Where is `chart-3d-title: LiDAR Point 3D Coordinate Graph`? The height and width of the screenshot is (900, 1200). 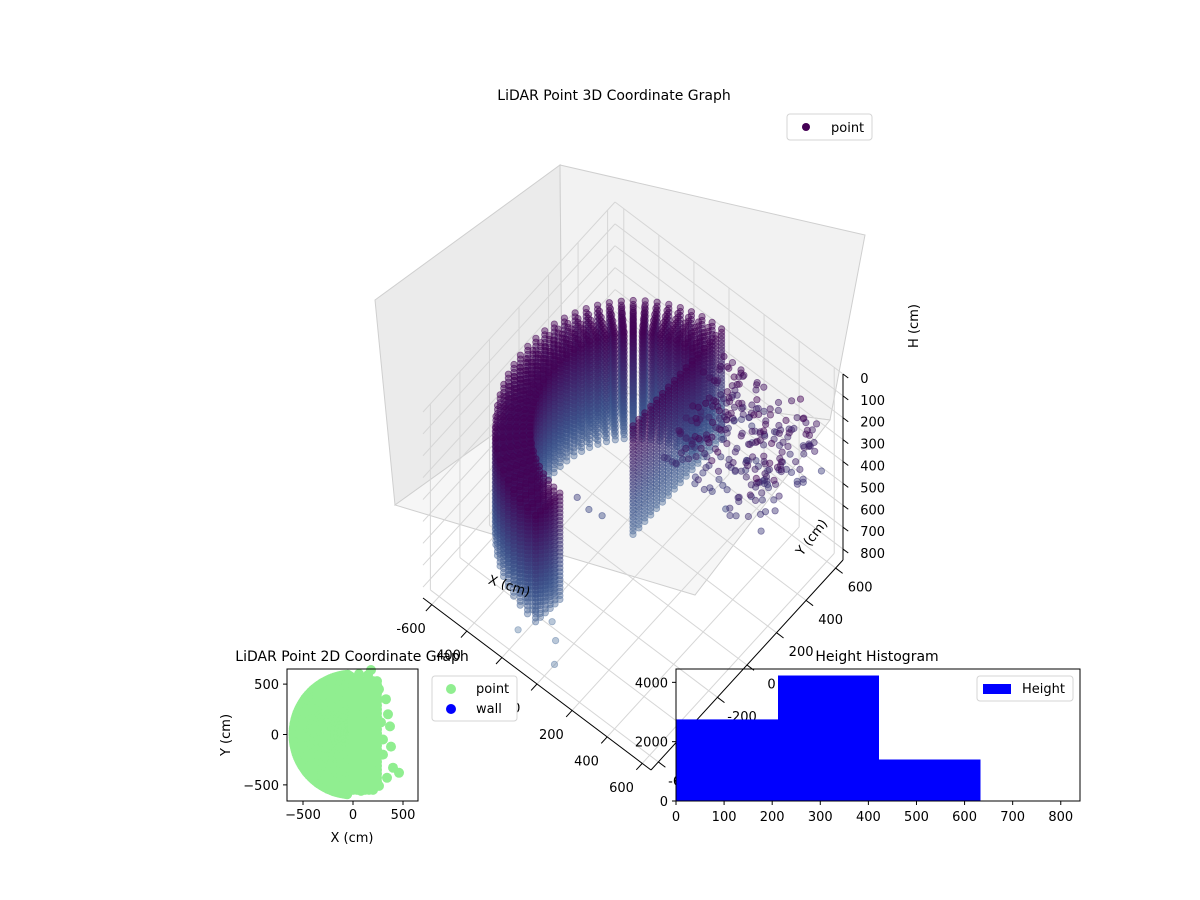 chart-3d-title: LiDAR Point 3D Coordinate Graph is located at coordinates (613, 96).